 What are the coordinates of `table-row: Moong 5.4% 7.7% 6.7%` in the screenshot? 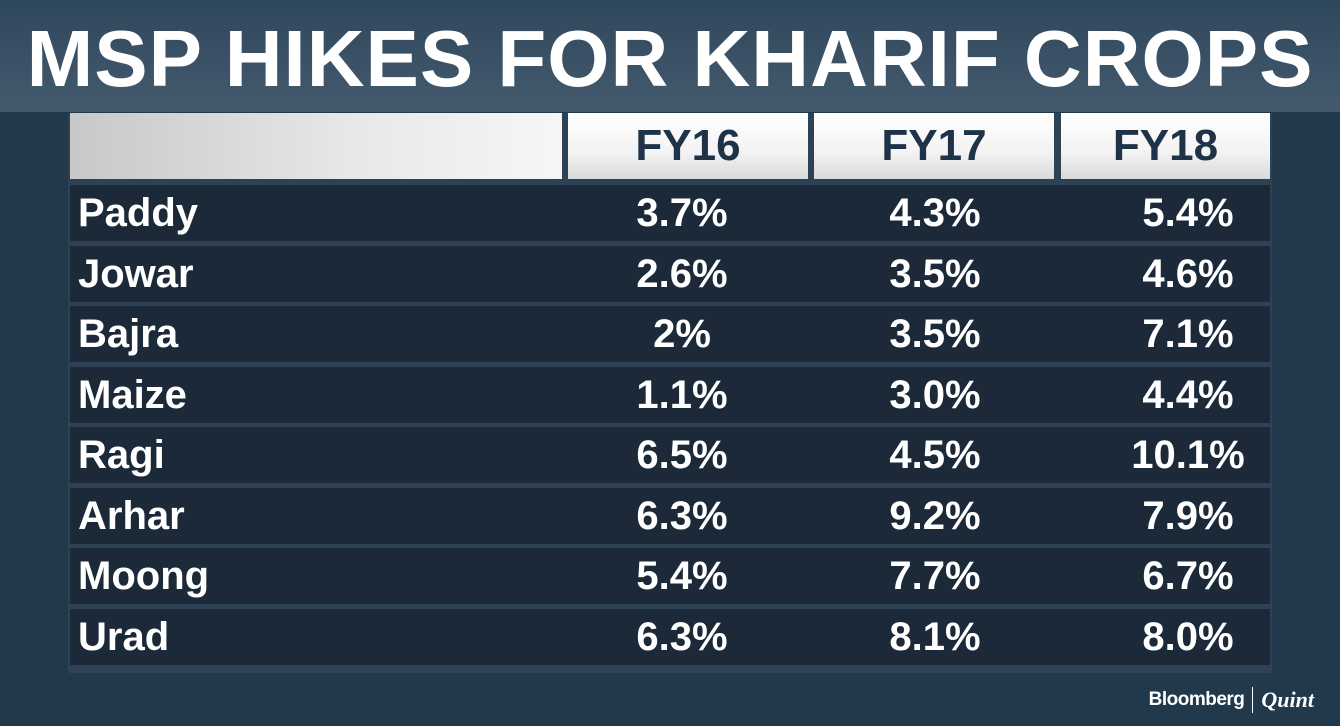 It's located at (670, 576).